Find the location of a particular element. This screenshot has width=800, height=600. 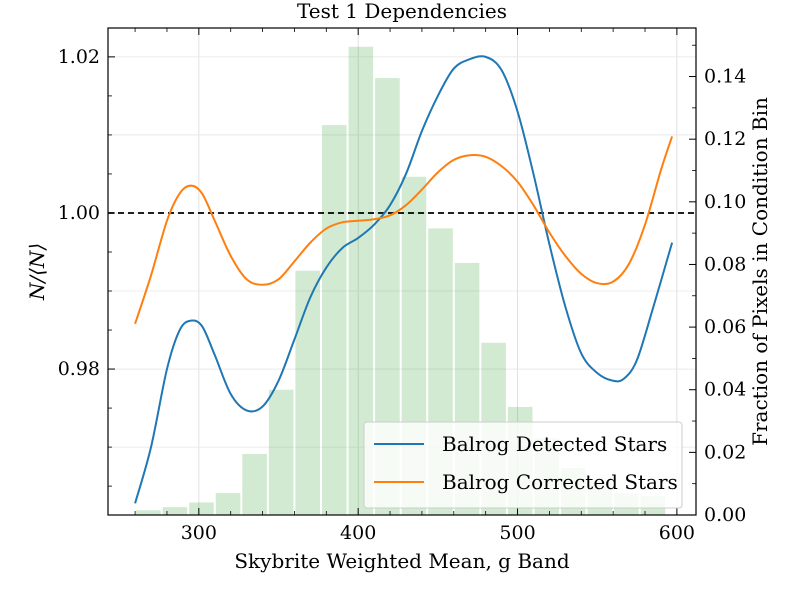

x-tick-label: 300 is located at coordinates (199, 533).